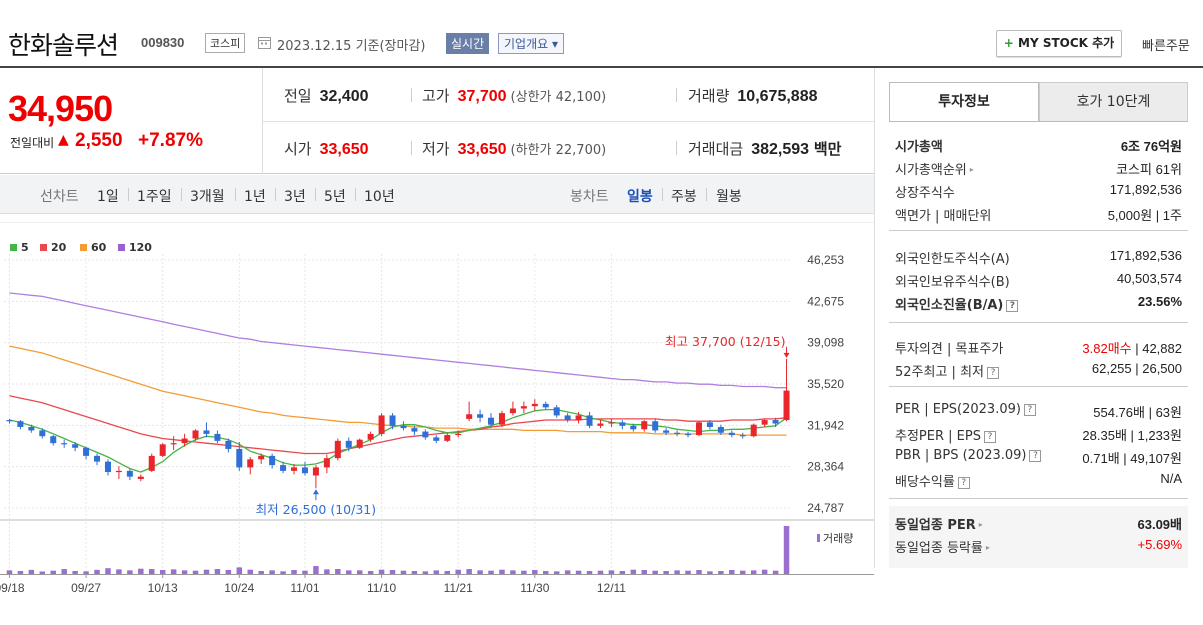  What do you see at coordinates (1166, 46) in the screenshot?
I see `quick-order-link: 빠른주문` at bounding box center [1166, 46].